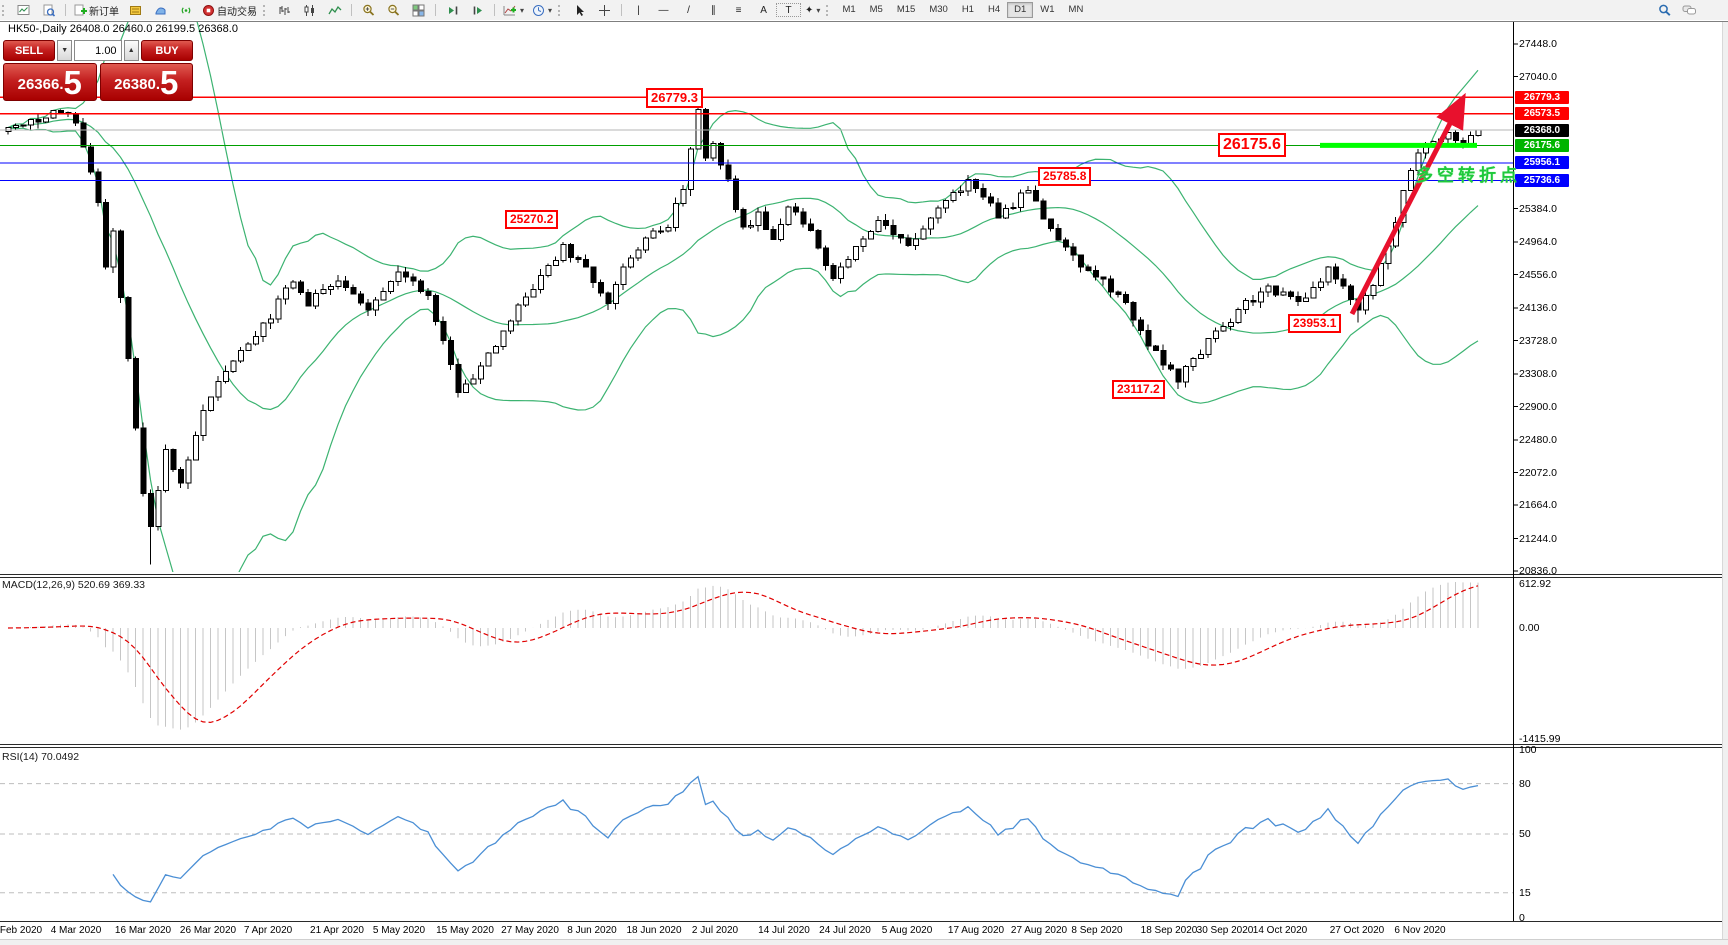 The height and width of the screenshot is (945, 1728). I want to click on price-axis-border, so click(1513, 471).